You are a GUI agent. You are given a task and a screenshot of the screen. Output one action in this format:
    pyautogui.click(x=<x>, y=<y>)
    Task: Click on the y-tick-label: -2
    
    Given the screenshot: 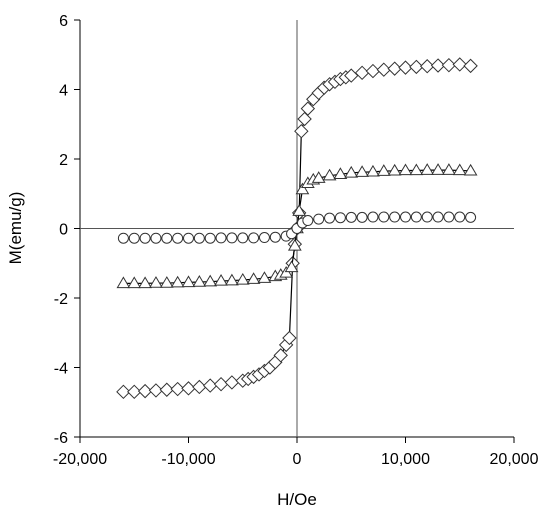 What is the action you would take?
    pyautogui.click(x=61, y=299)
    